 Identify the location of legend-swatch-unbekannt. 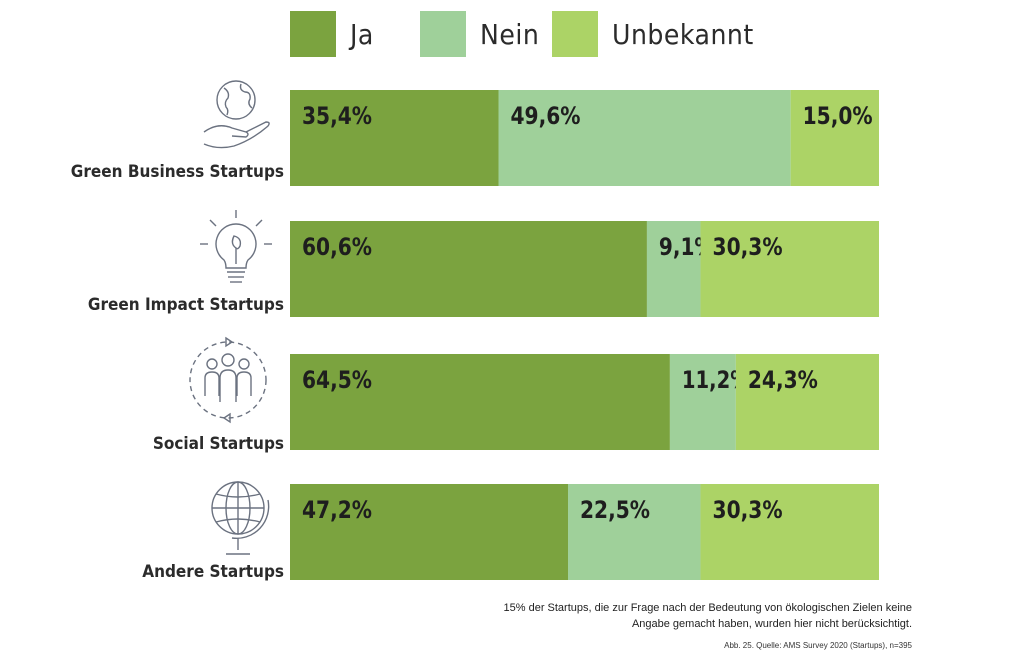
(575, 34).